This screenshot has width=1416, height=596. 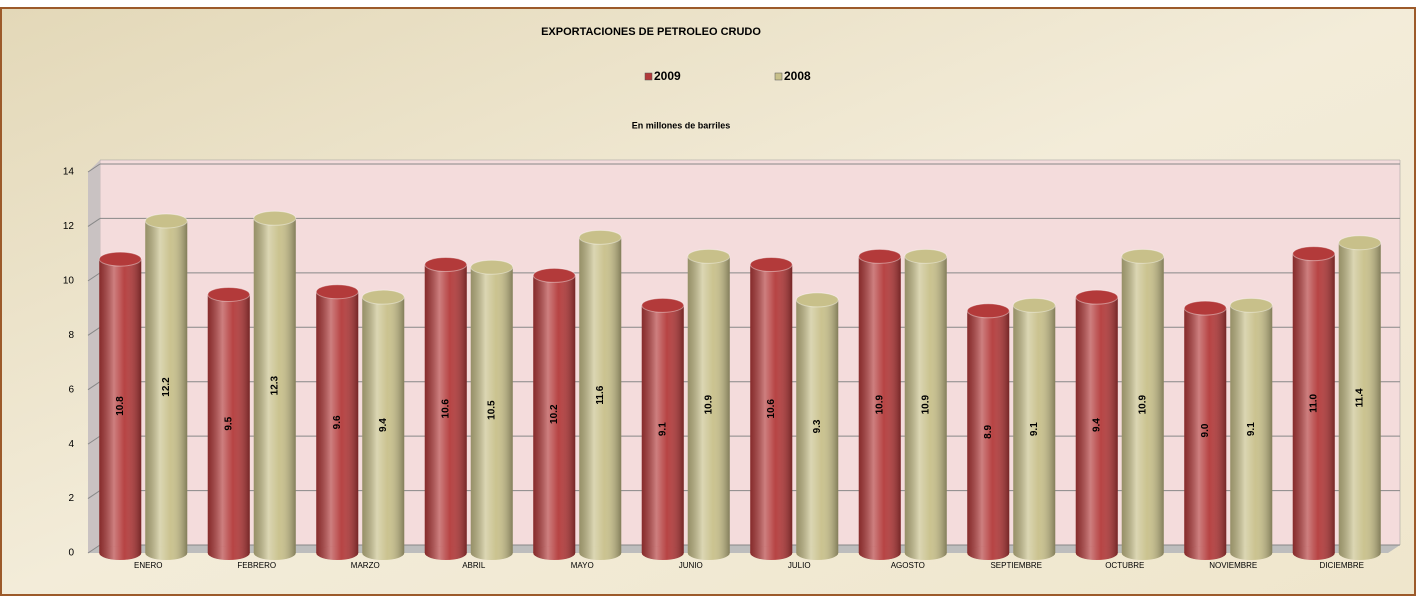 What do you see at coordinates (71, 498) in the screenshot?
I see `y-tick-label: 2` at bounding box center [71, 498].